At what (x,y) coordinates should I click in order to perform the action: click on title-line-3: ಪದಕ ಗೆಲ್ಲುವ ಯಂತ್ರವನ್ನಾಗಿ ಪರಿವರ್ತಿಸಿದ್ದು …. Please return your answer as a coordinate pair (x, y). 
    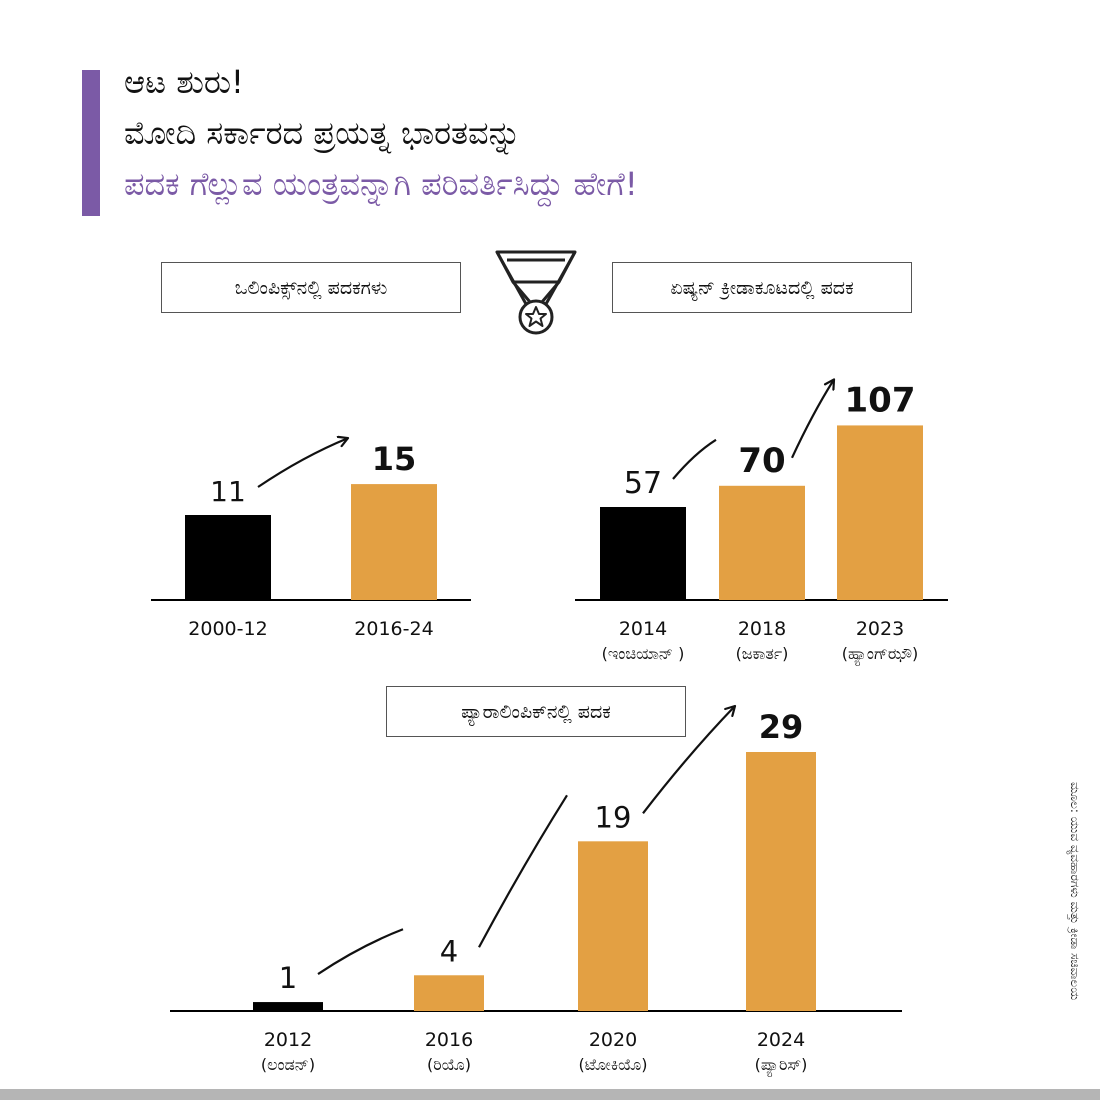
    Looking at the image, I should click on (381, 184).